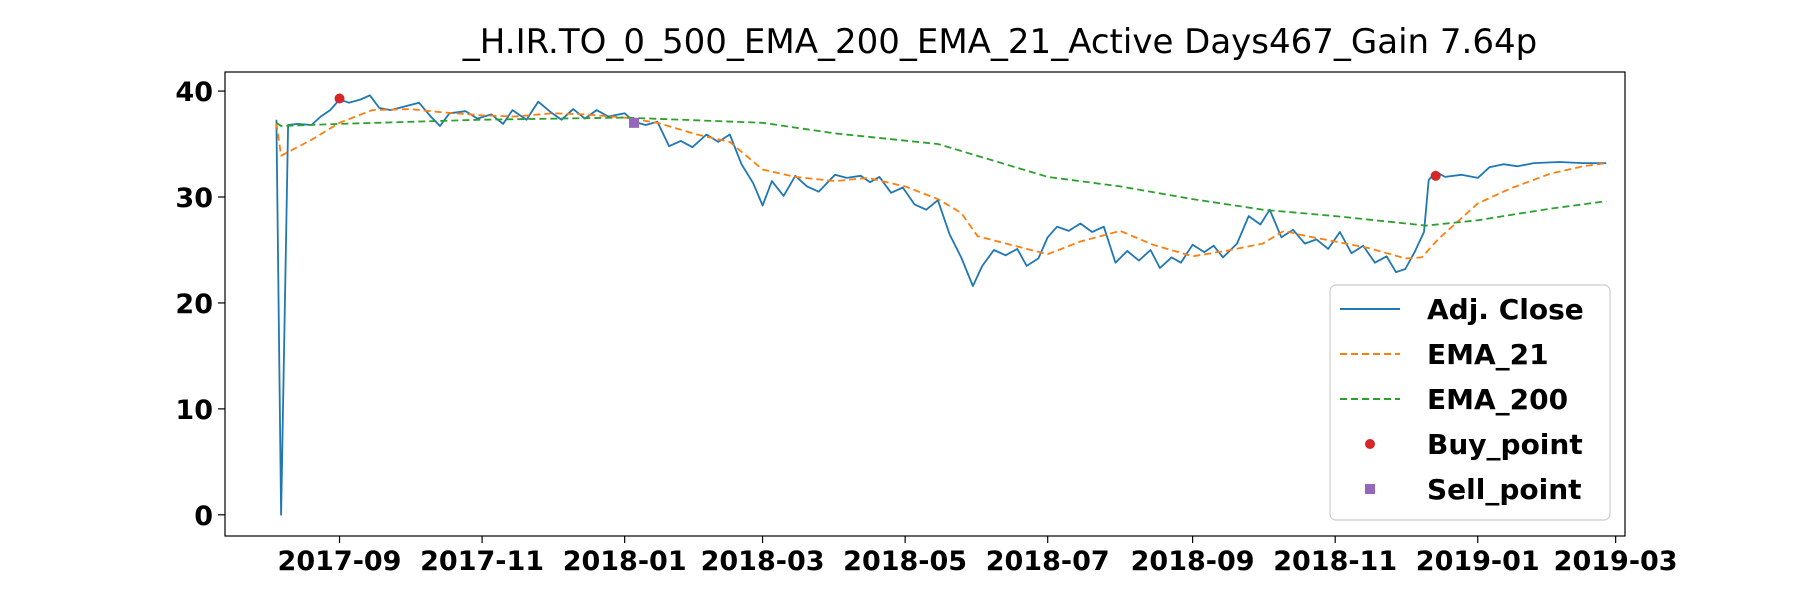 The image size is (1800, 600). What do you see at coordinates (340, 561) in the screenshot?
I see `x-tick-label: 2017-09` at bounding box center [340, 561].